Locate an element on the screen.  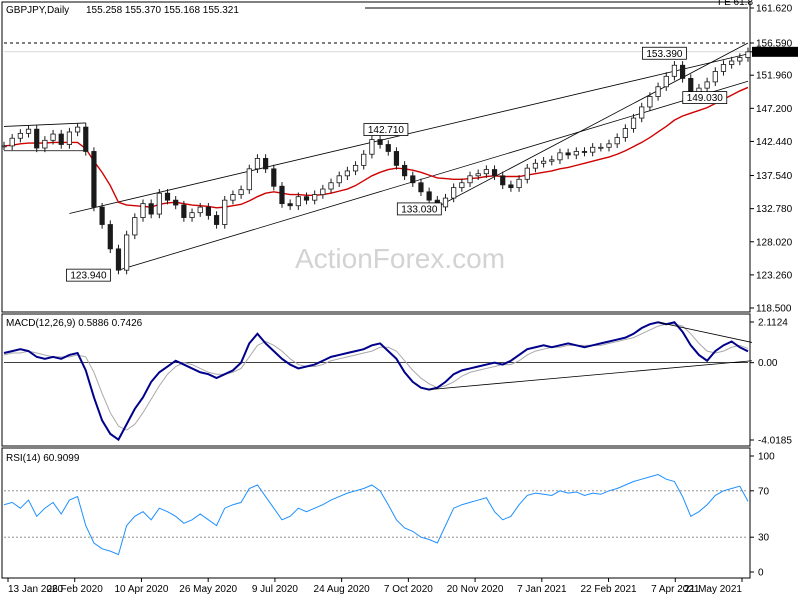
macd-support-line is located at coordinates (591, 375).